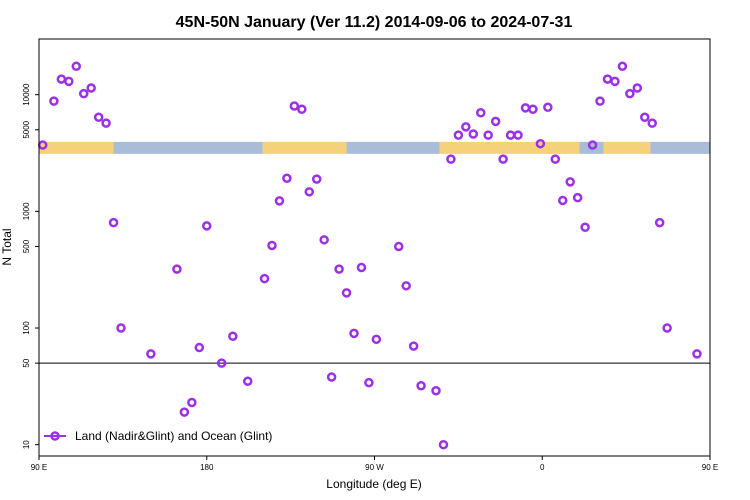 The image size is (750, 500). What do you see at coordinates (173, 436) in the screenshot?
I see `legend-label: Land (Nadir&Glint) and Ocean (Glint)` at bounding box center [173, 436].